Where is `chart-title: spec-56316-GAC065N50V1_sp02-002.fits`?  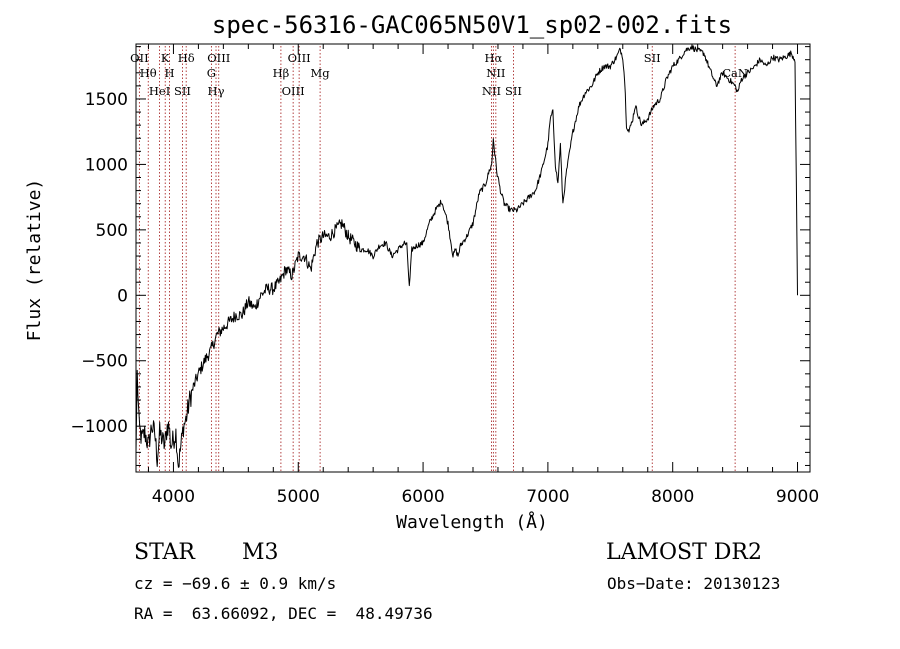 chart-title: spec-56316-GAC065N50V1_sp02-002.fits is located at coordinates (472, 25).